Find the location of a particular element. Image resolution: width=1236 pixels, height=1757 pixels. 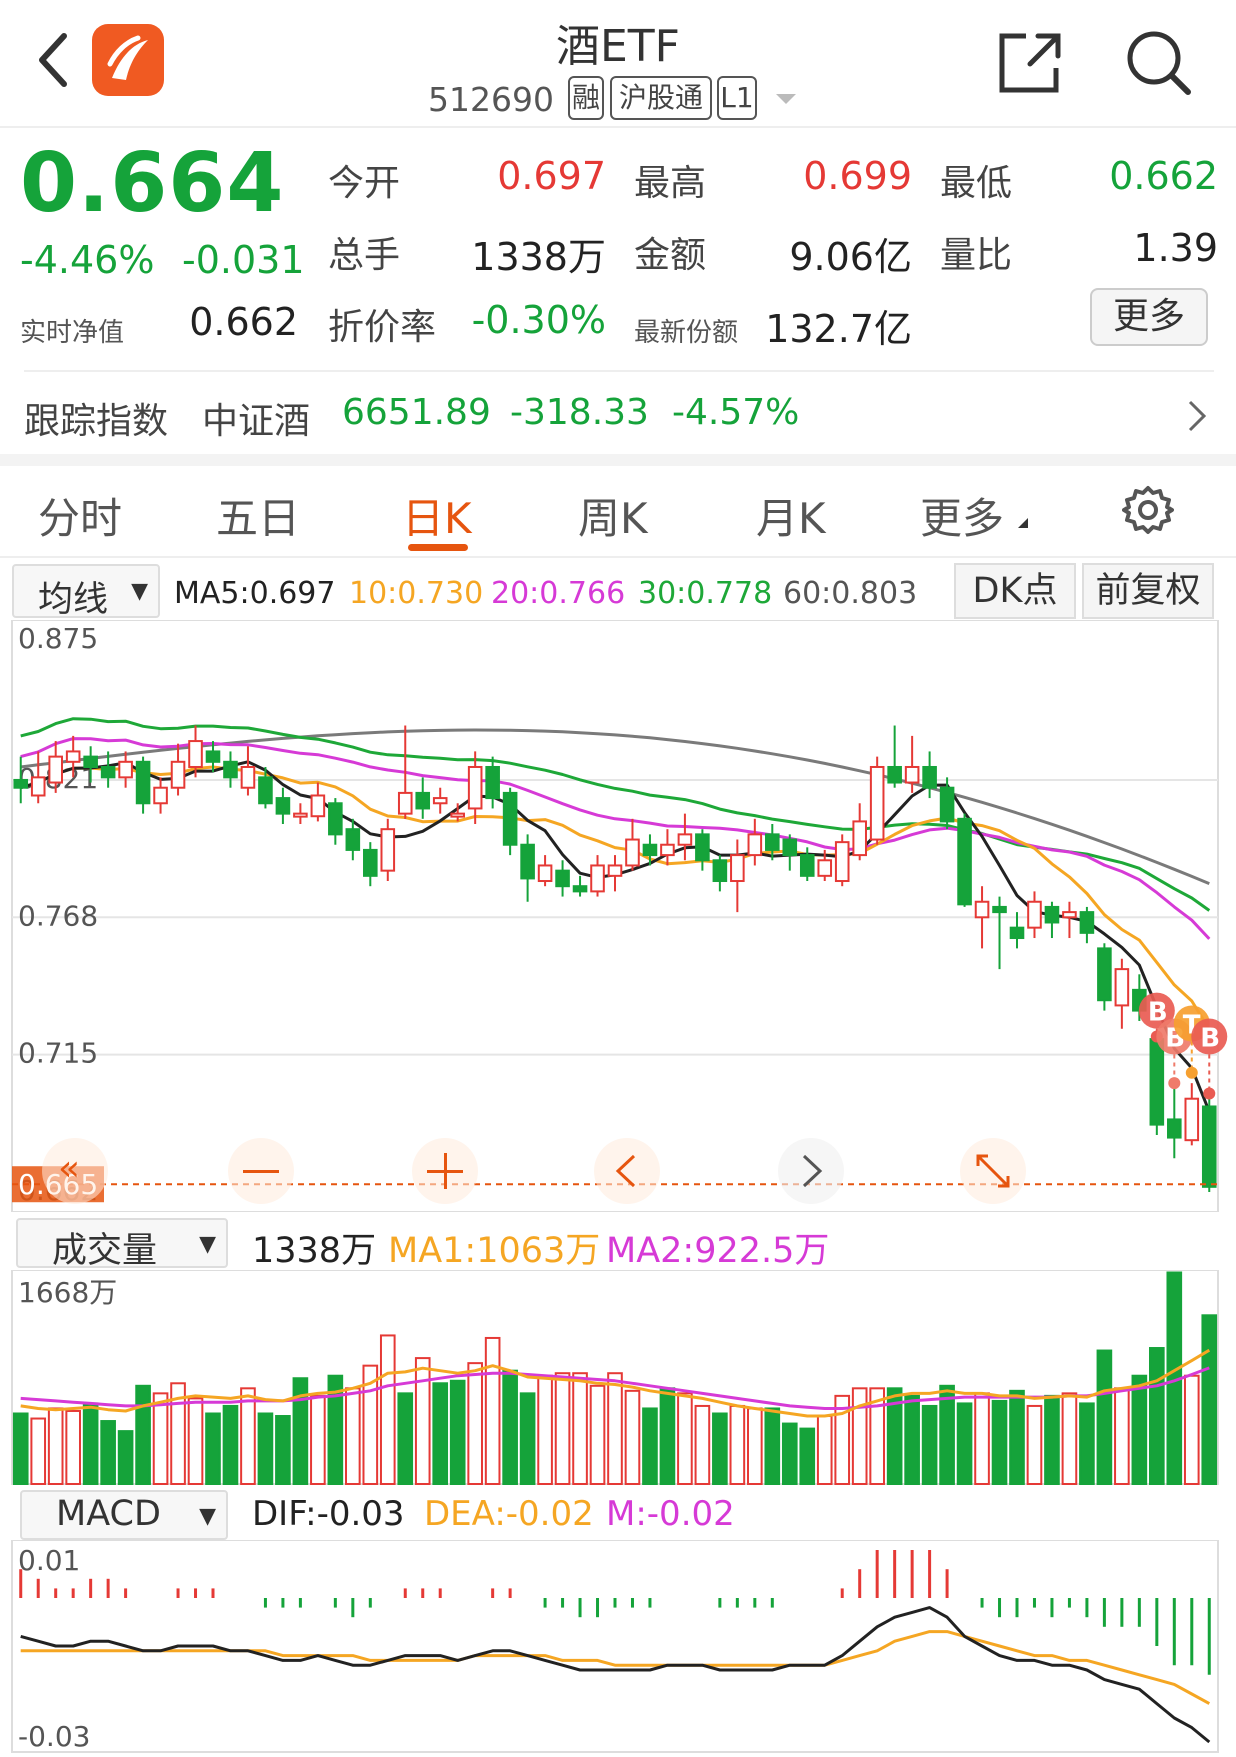

chart-settings-button is located at coordinates (1148, 510).